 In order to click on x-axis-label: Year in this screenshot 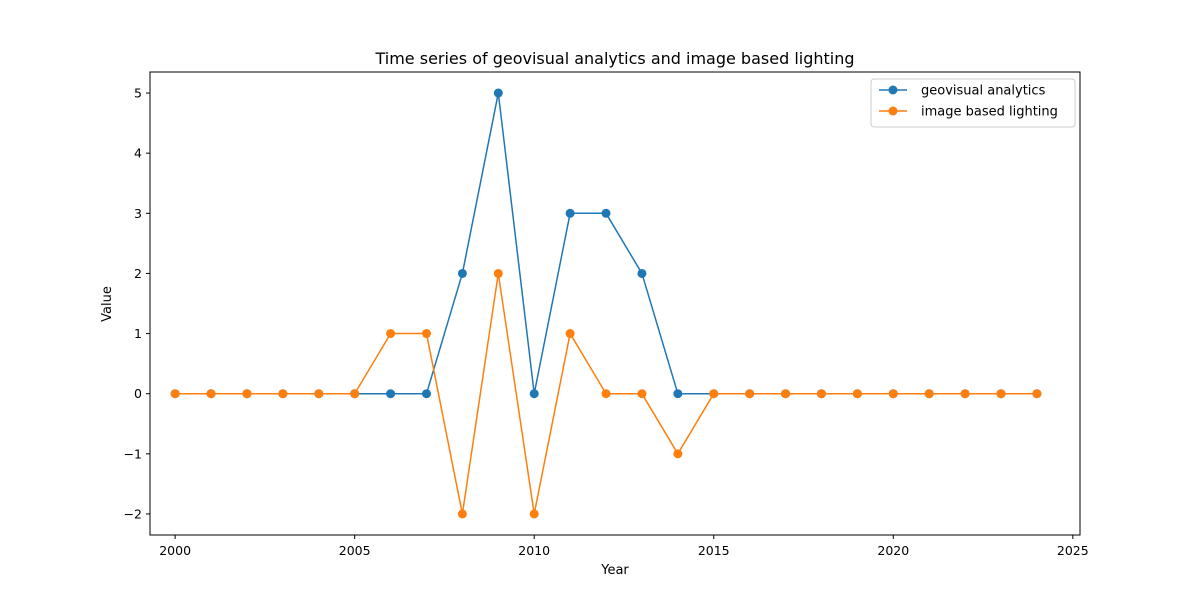, I will do `click(614, 570)`.